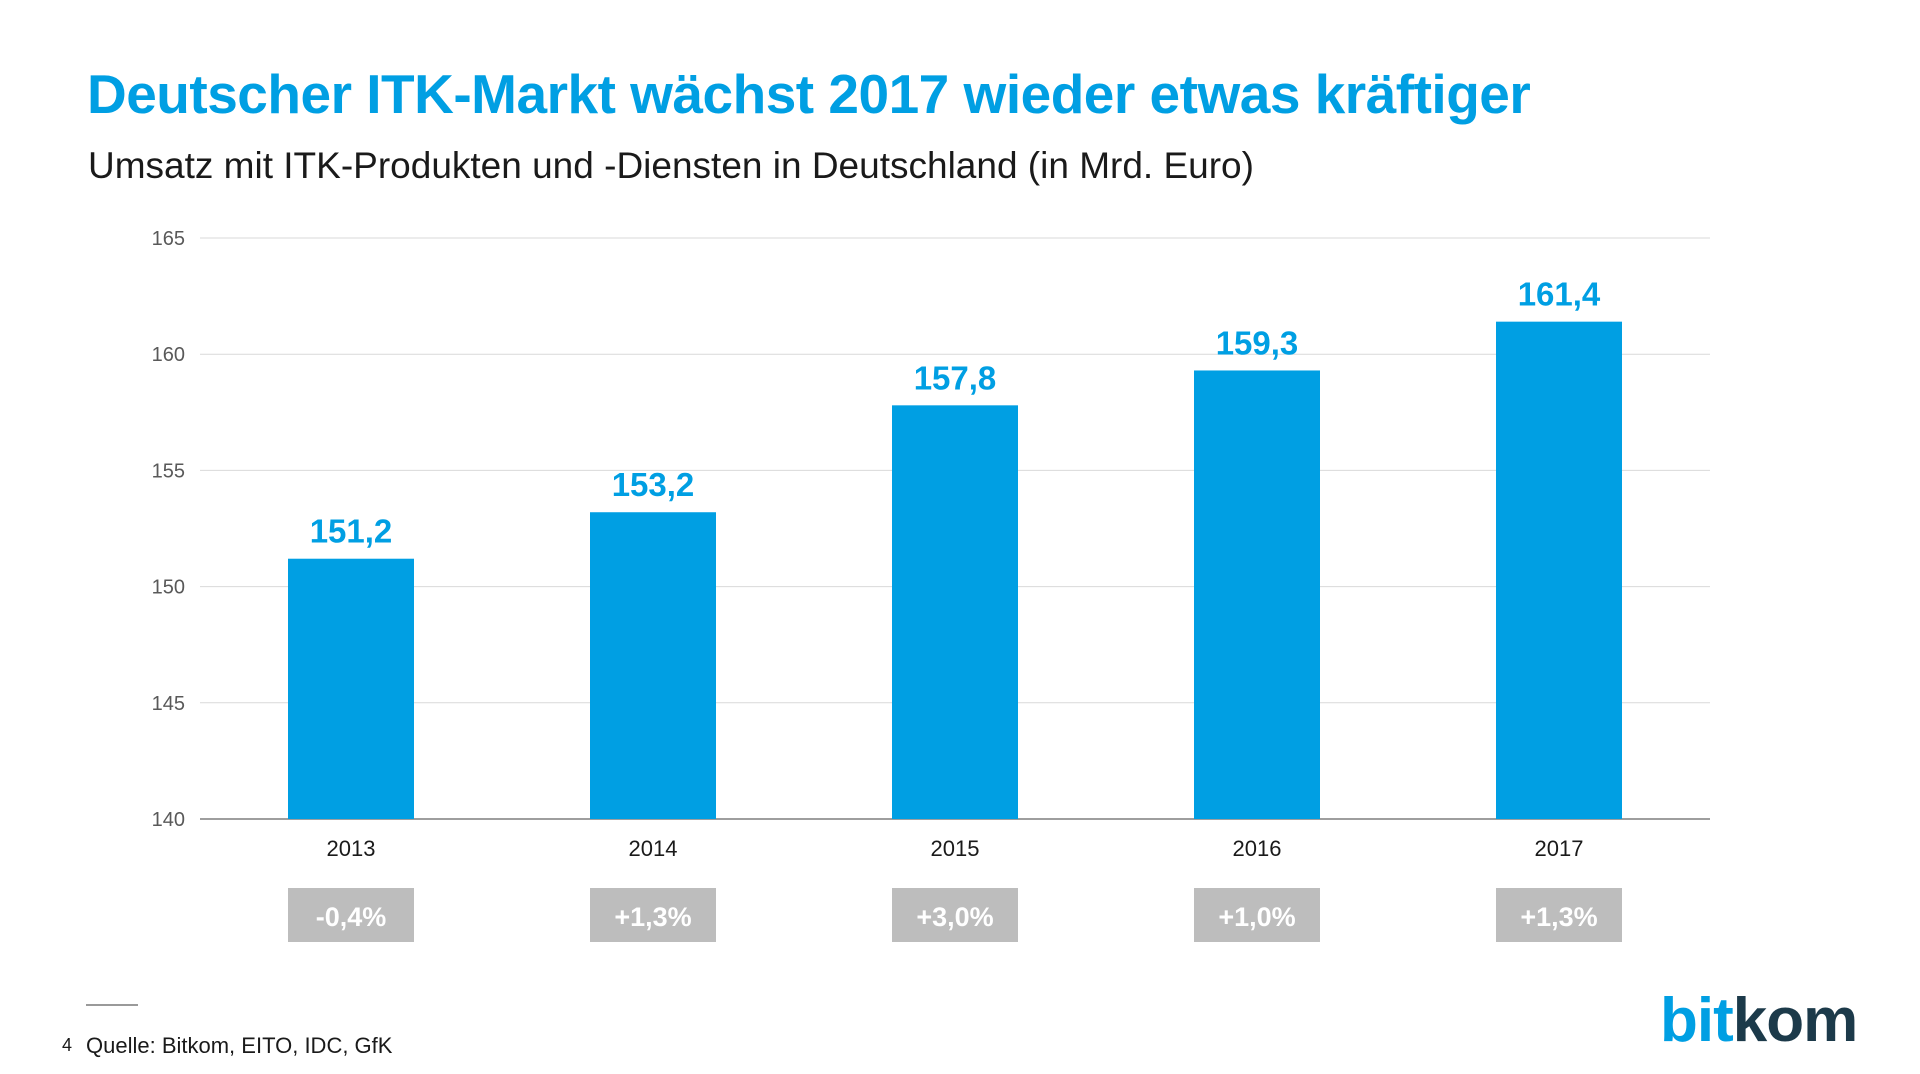  Describe the element at coordinates (112, 1005) in the screenshot. I see `footer-divider` at that location.